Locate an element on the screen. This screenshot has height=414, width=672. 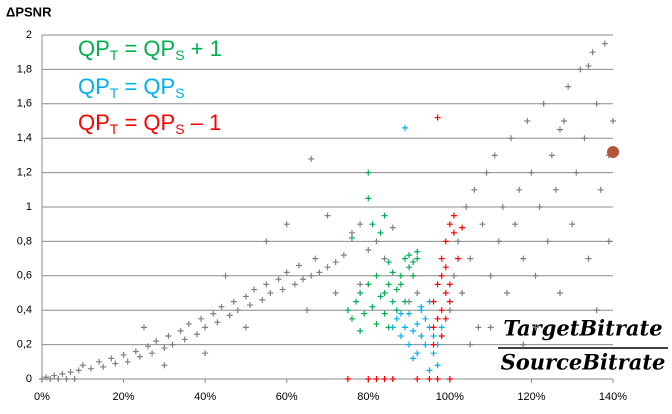
x-tick-label: 140% is located at coordinates (613, 397).